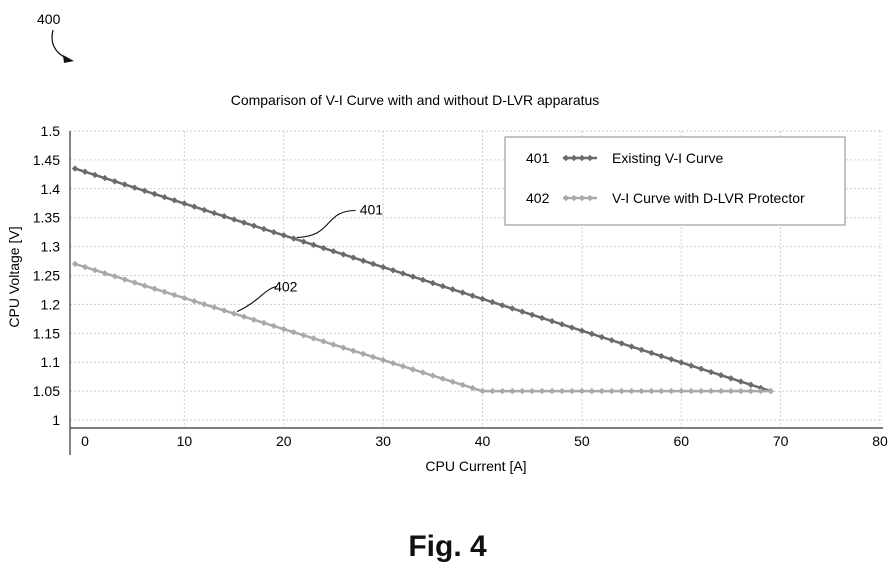 The width and height of the screenshot is (895, 578). I want to click on legend-label-dlvr: V-I Curve with D-LVR Protector, so click(708, 198).